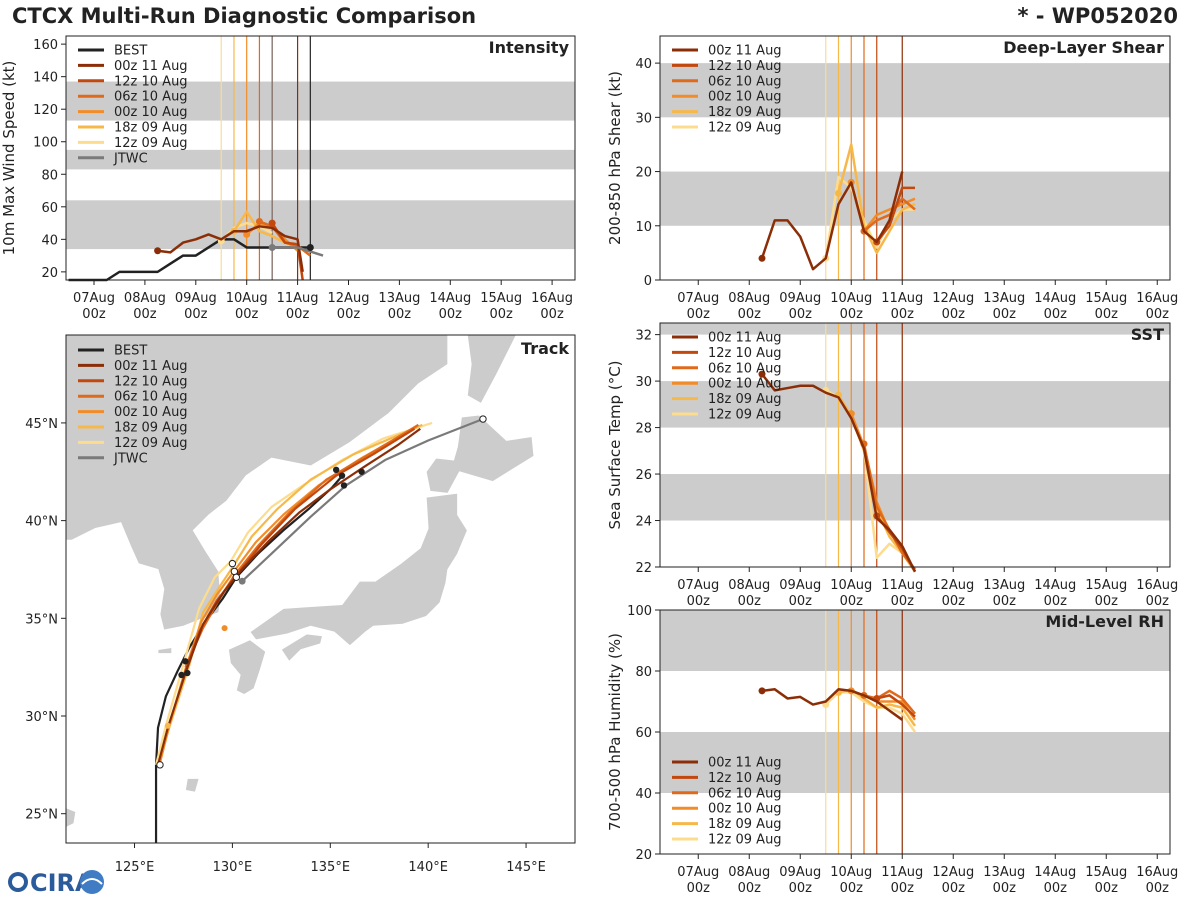  What do you see at coordinates (800, 872) in the screenshot?
I see `x-tick-label: 09Aug` at bounding box center [800, 872].